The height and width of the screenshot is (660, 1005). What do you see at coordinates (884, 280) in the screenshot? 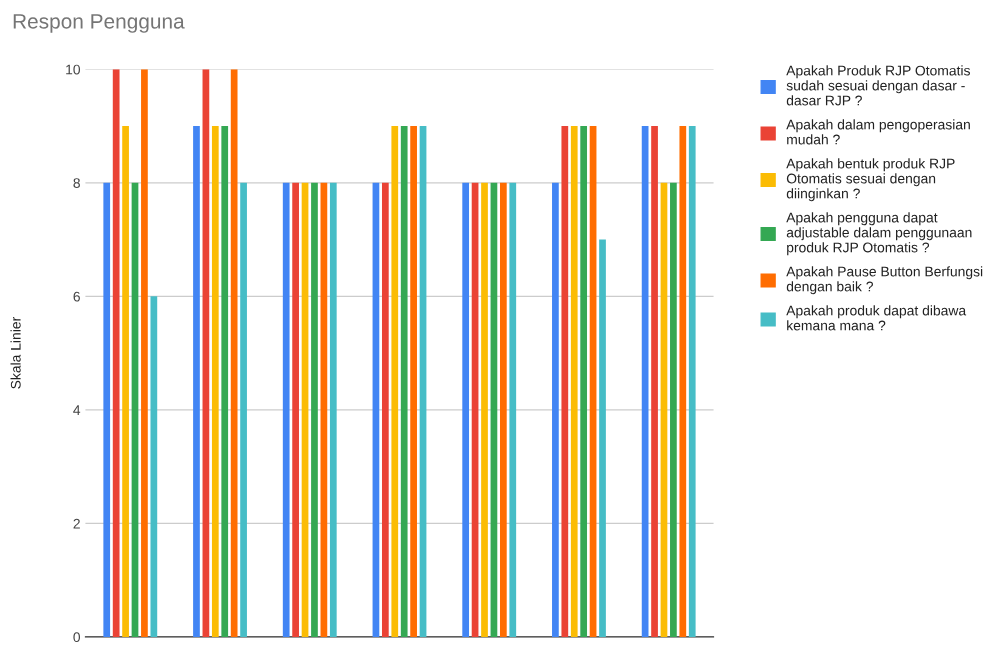
I see `legend-label: Apakah Pause Button Berfungsi dengan baik ?` at bounding box center [884, 280].